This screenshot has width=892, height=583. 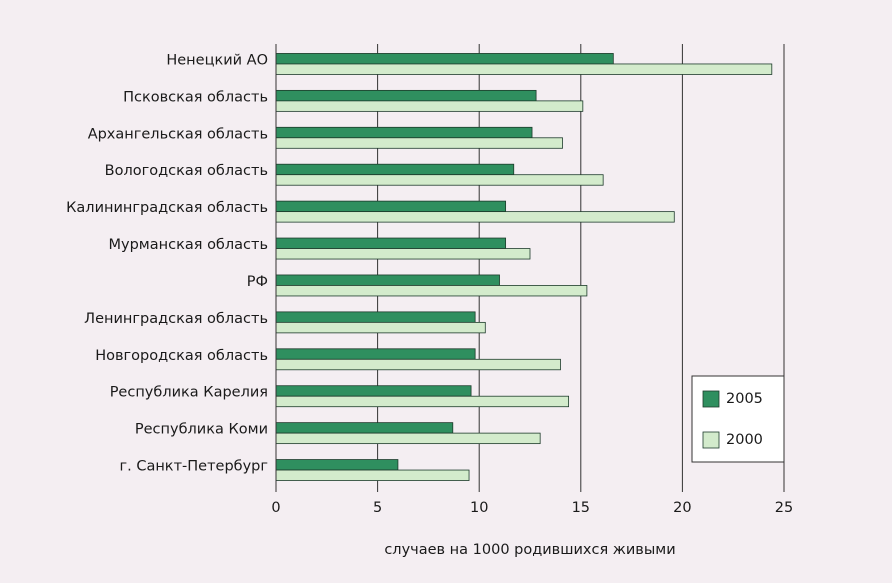 I want to click on x-tick-label: 25, so click(x=784, y=508).